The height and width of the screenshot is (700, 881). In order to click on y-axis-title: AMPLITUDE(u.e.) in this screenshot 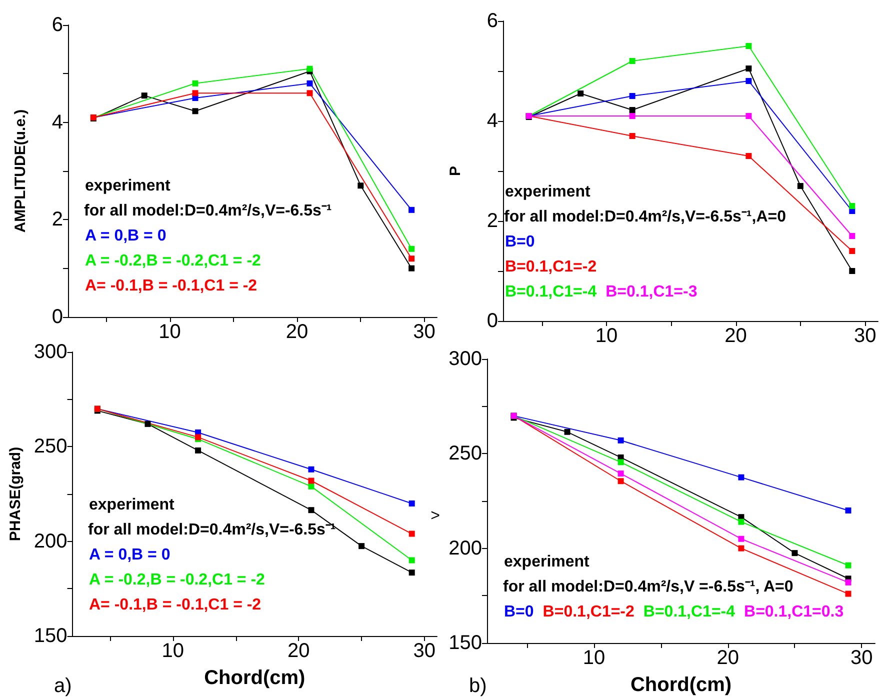, I will do `click(20, 171)`.